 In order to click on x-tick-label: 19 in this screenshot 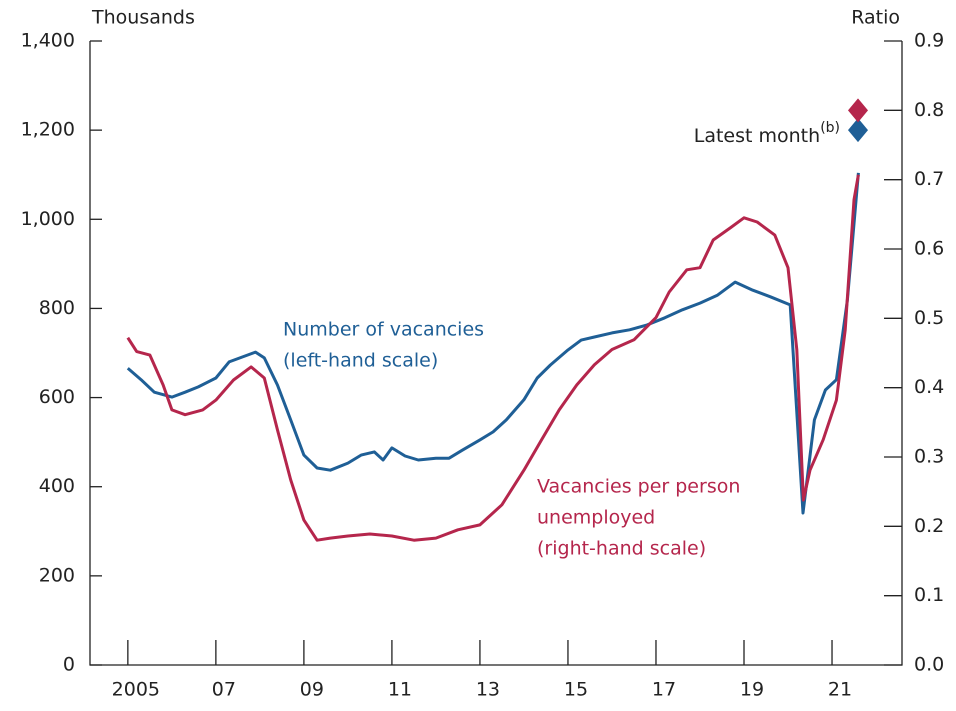, I will do `click(752, 690)`.